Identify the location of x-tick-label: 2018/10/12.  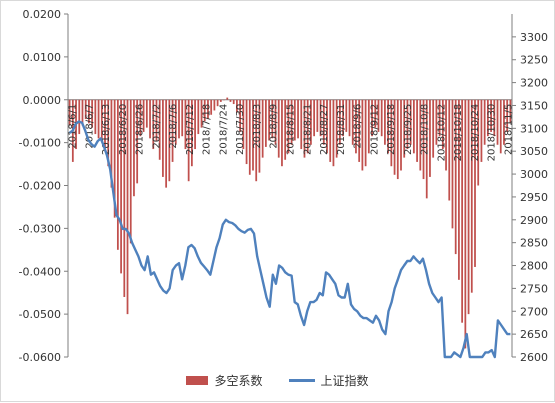
(441, 133).